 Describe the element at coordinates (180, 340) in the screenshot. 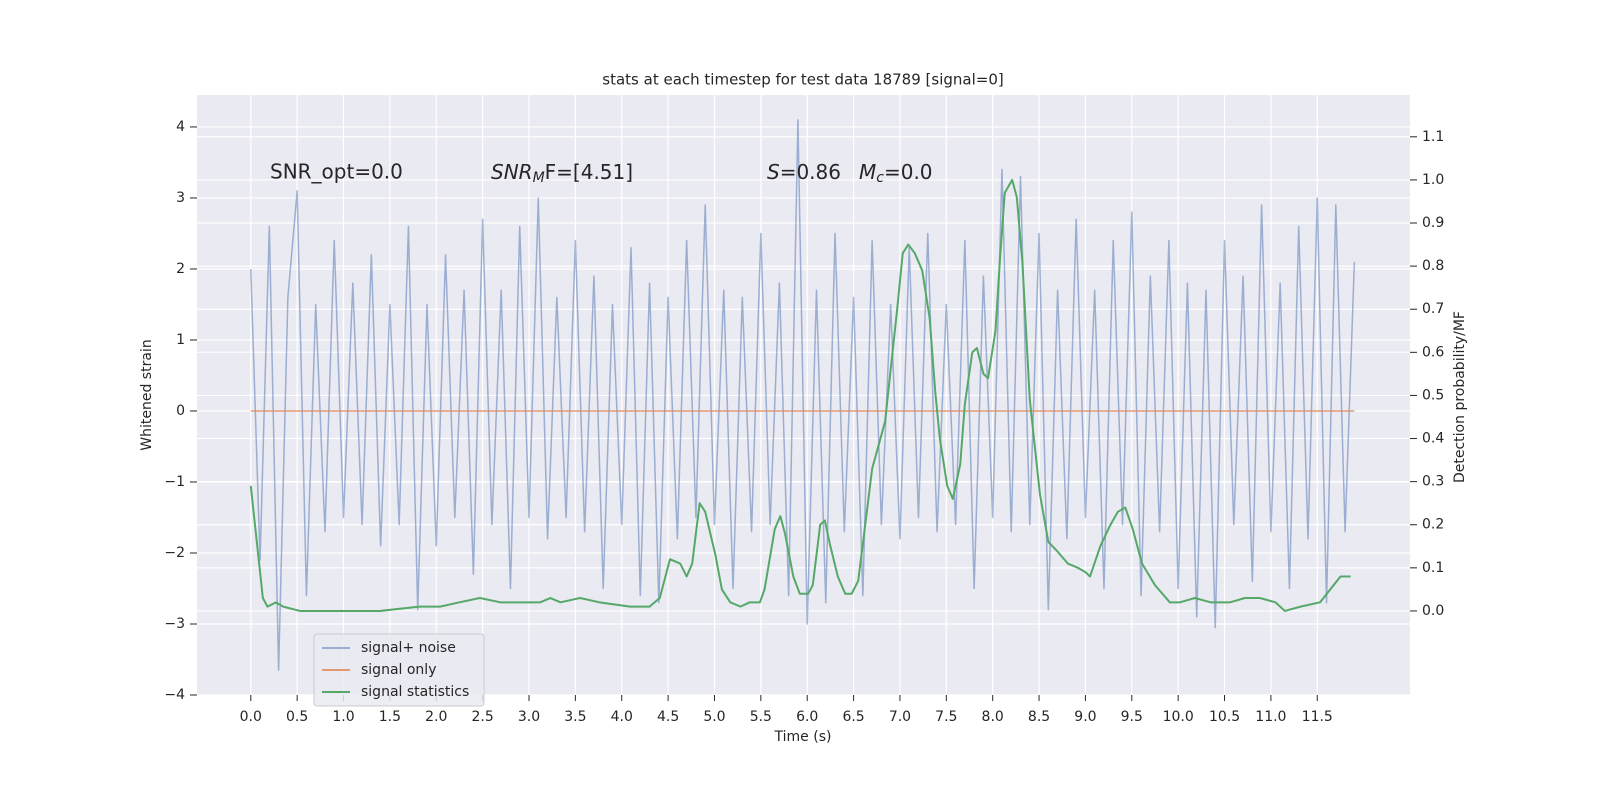

I see `y-tick-label: 1` at that location.